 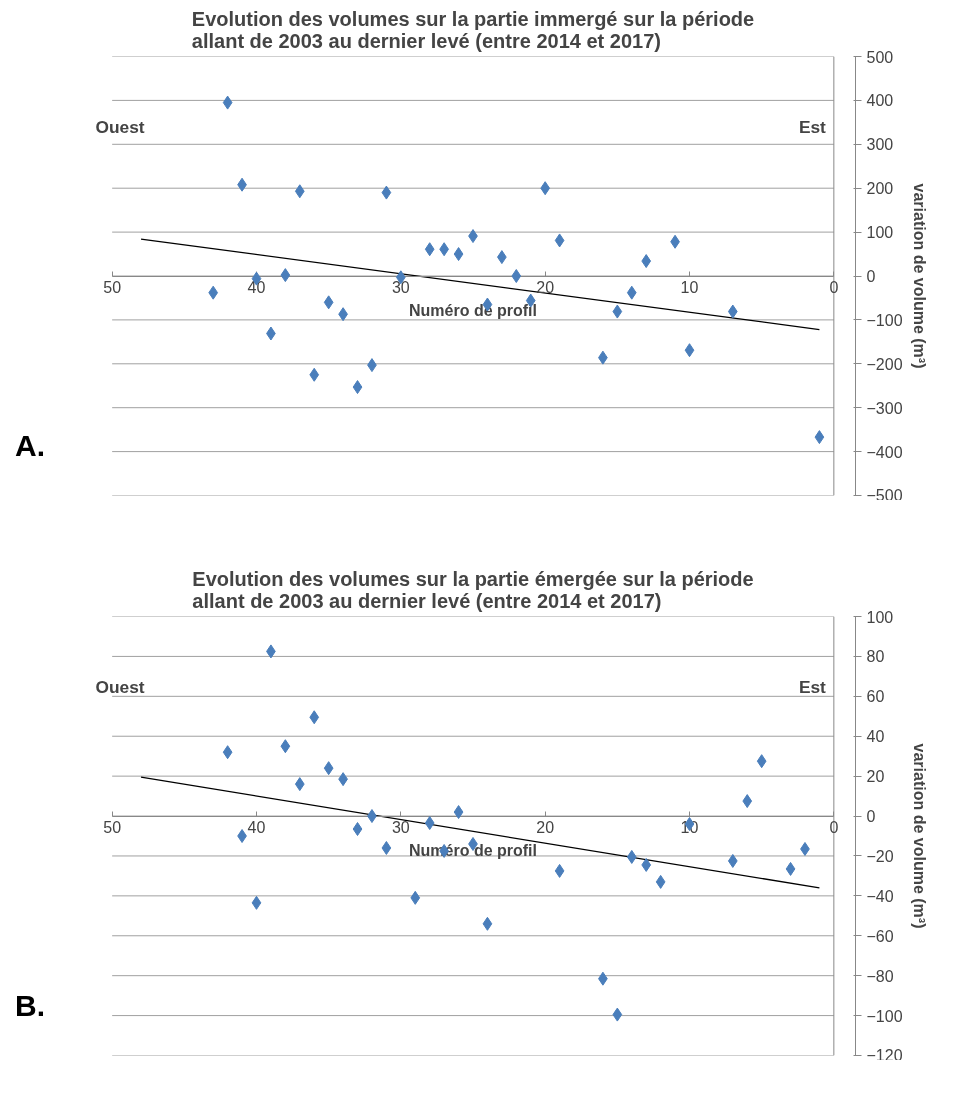 What do you see at coordinates (880, 896) in the screenshot?
I see `y-tick-label: −40` at bounding box center [880, 896].